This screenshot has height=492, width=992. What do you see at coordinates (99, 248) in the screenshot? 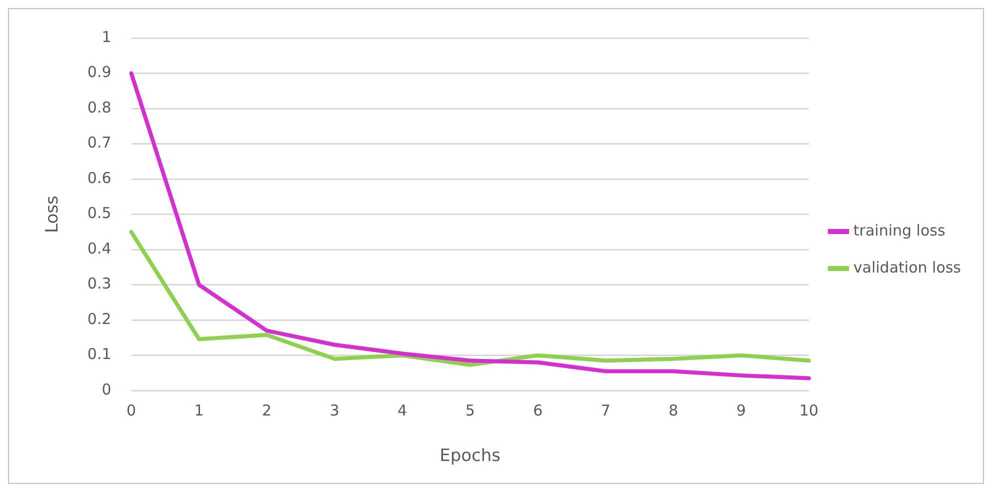
I see `y-tick-label: 0.4` at bounding box center [99, 248].